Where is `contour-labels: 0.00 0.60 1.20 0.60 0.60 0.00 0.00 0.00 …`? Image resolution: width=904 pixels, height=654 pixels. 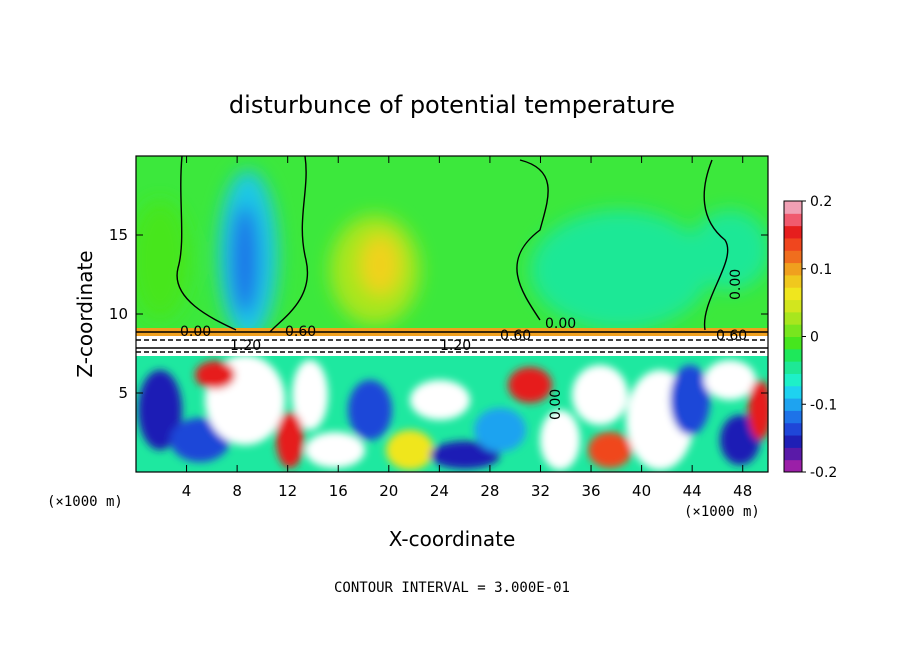
contour-labels: 0.00 0.60 1.20 0.60 0.60 0.00 0.00 0.00 … is located at coordinates (463, 344).